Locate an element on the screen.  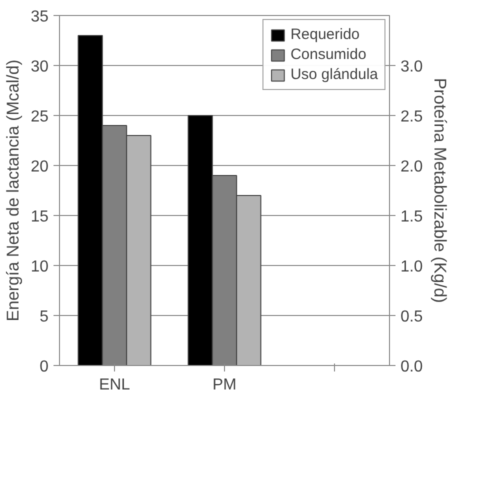
x-tick-label: ENL is located at coordinates (114, 385).